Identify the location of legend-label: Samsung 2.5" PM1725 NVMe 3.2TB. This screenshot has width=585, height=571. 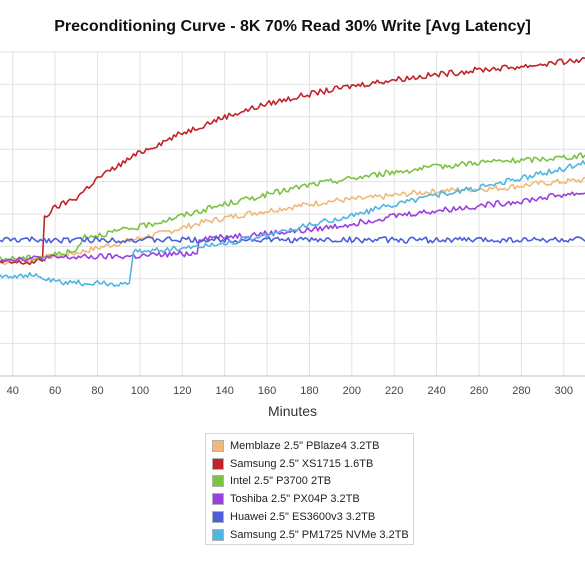
(319, 534).